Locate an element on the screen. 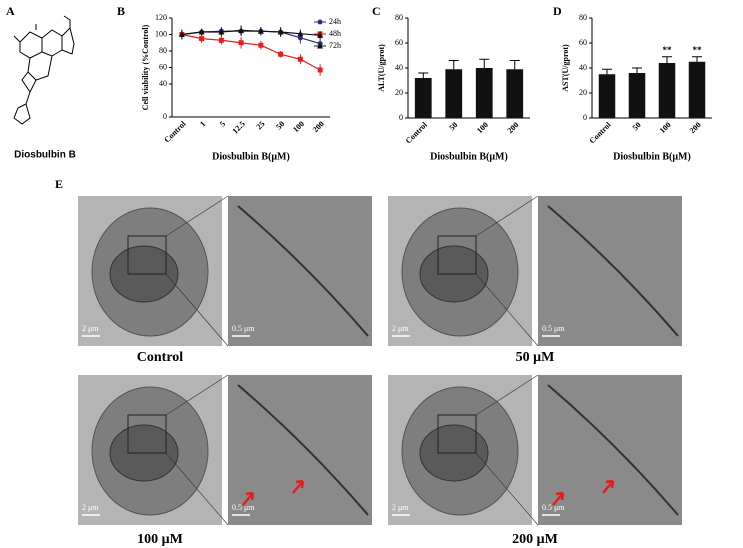 The image size is (743, 548). micrograph-caption: 50 μM is located at coordinates (535, 357).